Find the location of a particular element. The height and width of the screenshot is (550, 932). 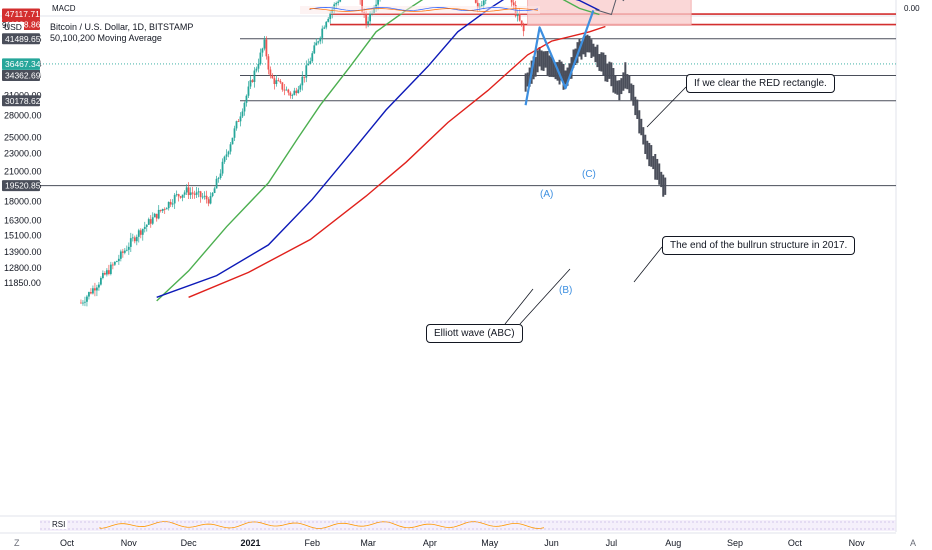

chart-title: Bitcoin / U.S. Dollar, 1D, BITSTAMP is located at coordinates (122, 27).